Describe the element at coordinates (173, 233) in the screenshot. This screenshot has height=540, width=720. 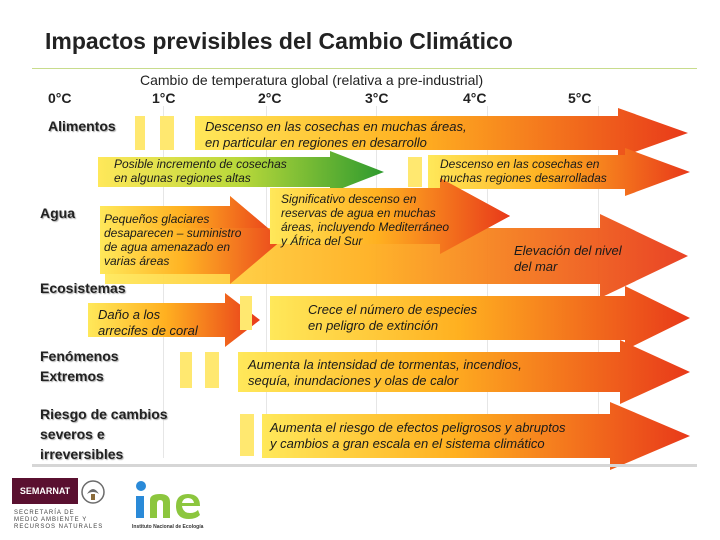
I see `text-line: desaparecen – suministro` at that location.